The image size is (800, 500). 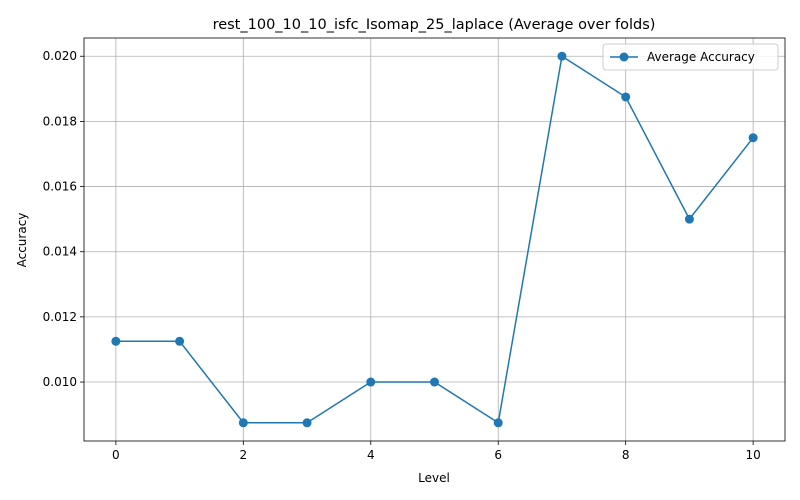 I want to click on x-tick-label: 6, so click(x=498, y=455).